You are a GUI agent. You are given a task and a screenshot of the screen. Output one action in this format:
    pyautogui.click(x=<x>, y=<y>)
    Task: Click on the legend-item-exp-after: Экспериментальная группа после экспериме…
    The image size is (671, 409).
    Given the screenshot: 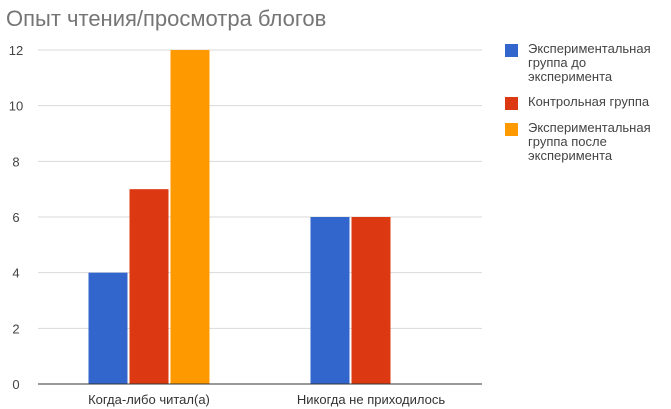 What is the action you would take?
    pyautogui.click(x=588, y=142)
    